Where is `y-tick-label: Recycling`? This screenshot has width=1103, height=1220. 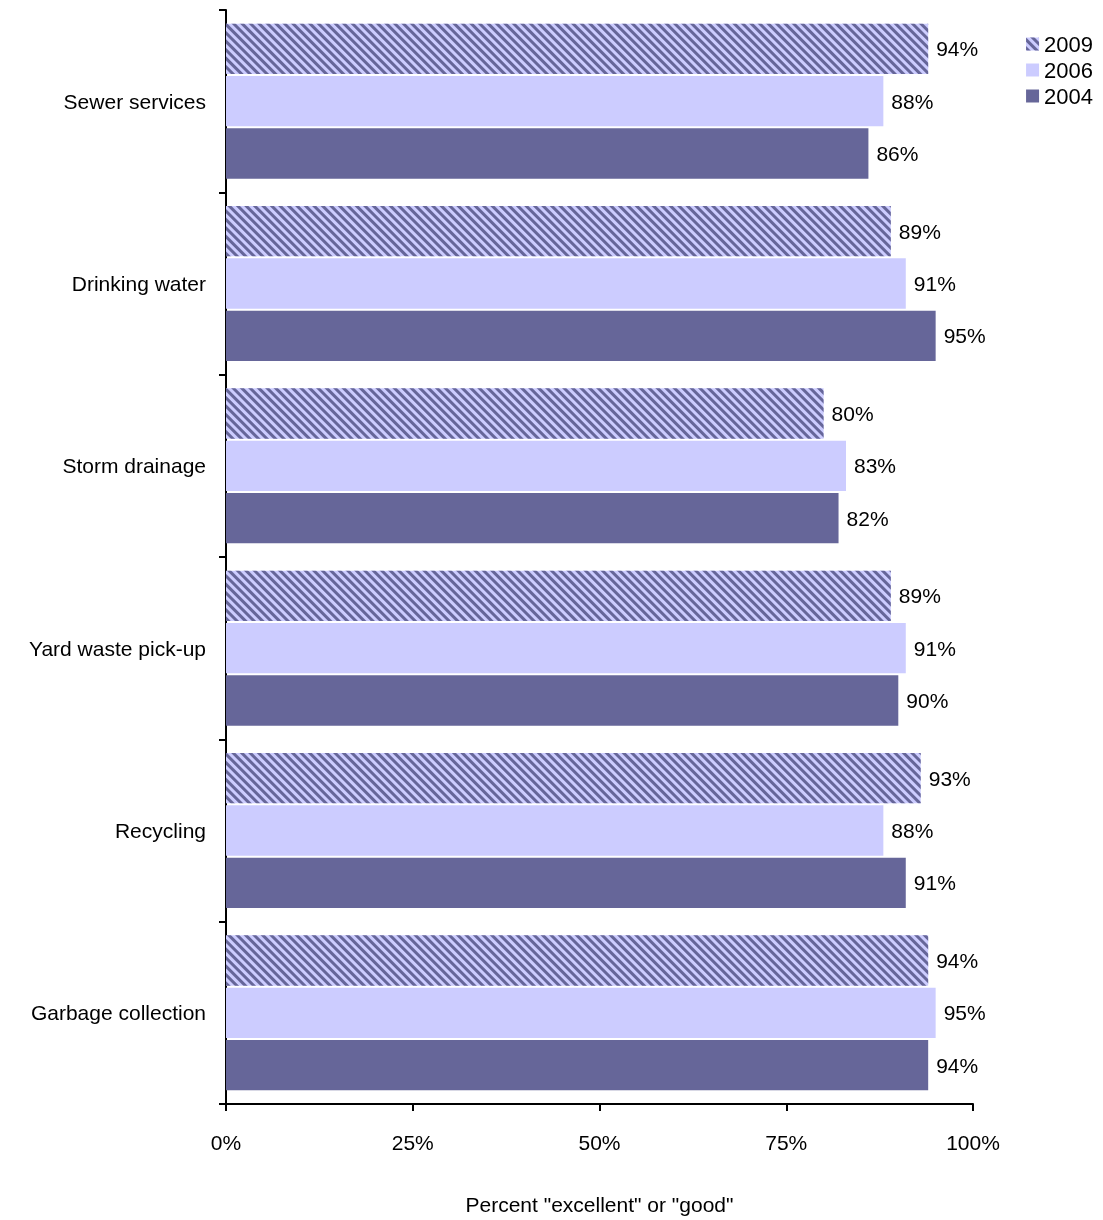 y-tick-label: Recycling is located at coordinates (160, 830).